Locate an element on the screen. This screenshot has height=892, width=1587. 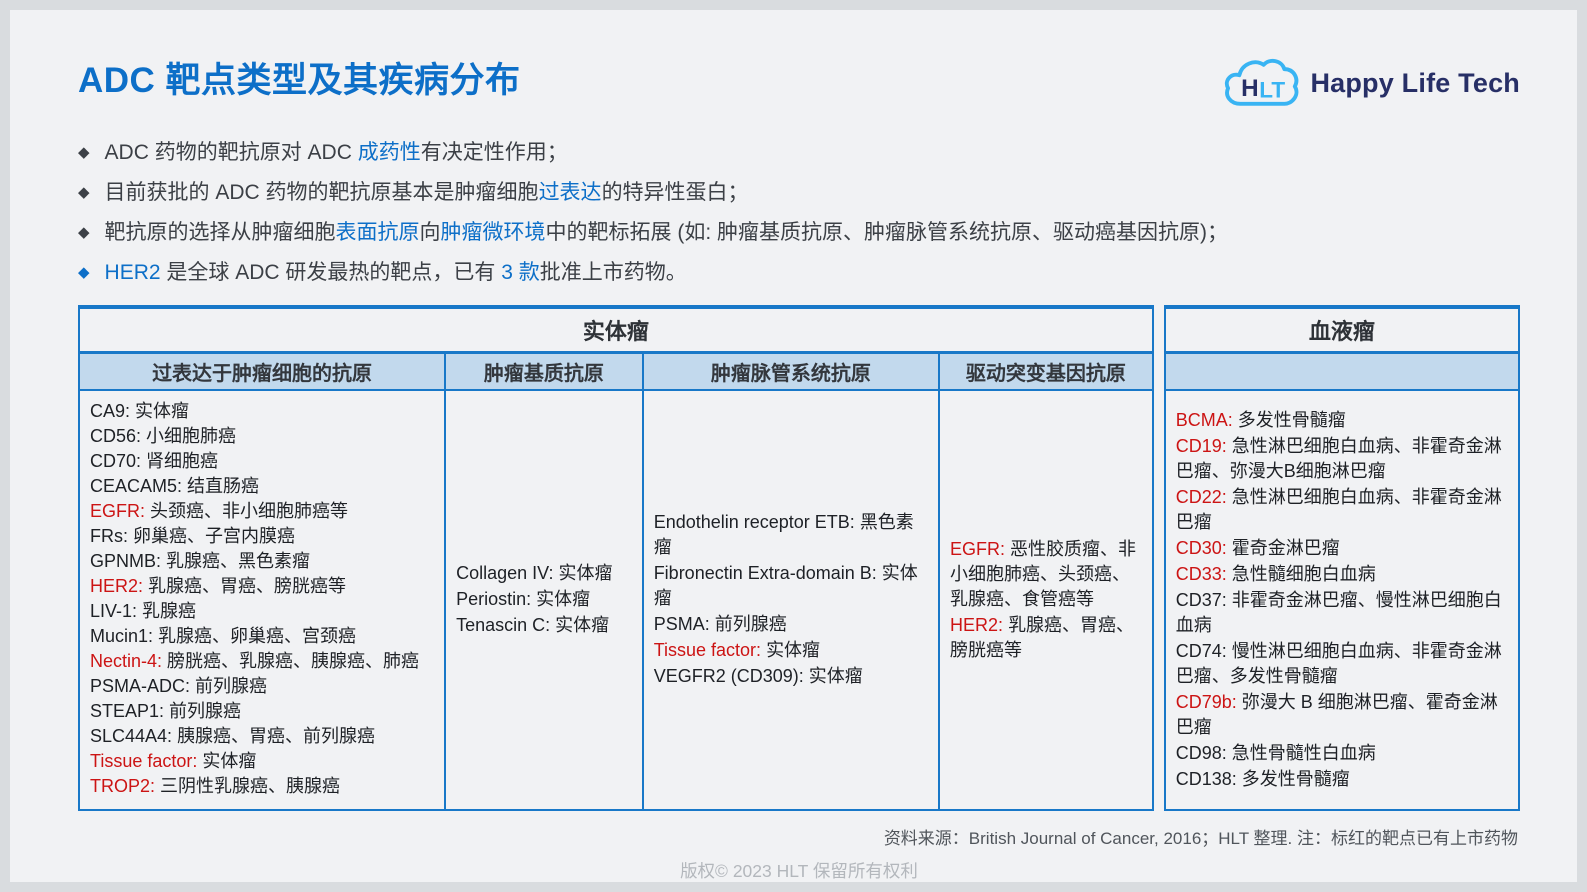
target-entry: EGFR: 恶性胶质瘤、非小细胞肺癌、头颈癌、乳腺癌、食管癌等 is located at coordinates (1046, 574).